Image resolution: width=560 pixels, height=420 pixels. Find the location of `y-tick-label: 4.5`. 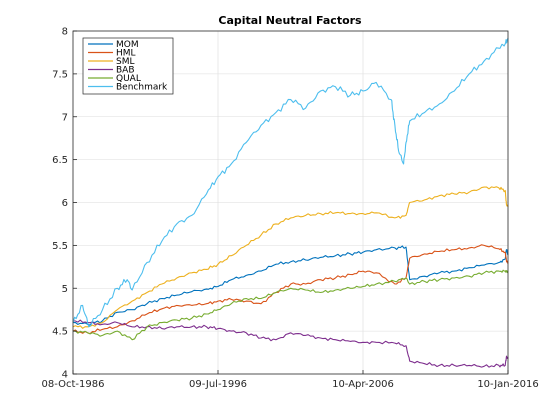

y-tick-label: 4.5 is located at coordinates (60, 332).